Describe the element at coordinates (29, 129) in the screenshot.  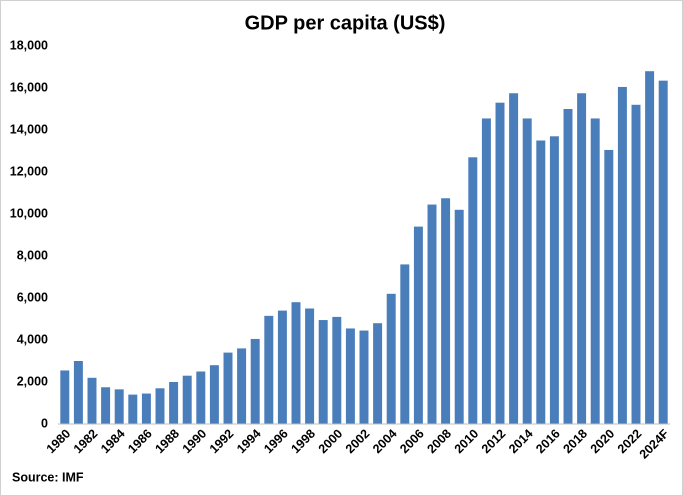
I see `y-tick-label: 14,000` at that location.